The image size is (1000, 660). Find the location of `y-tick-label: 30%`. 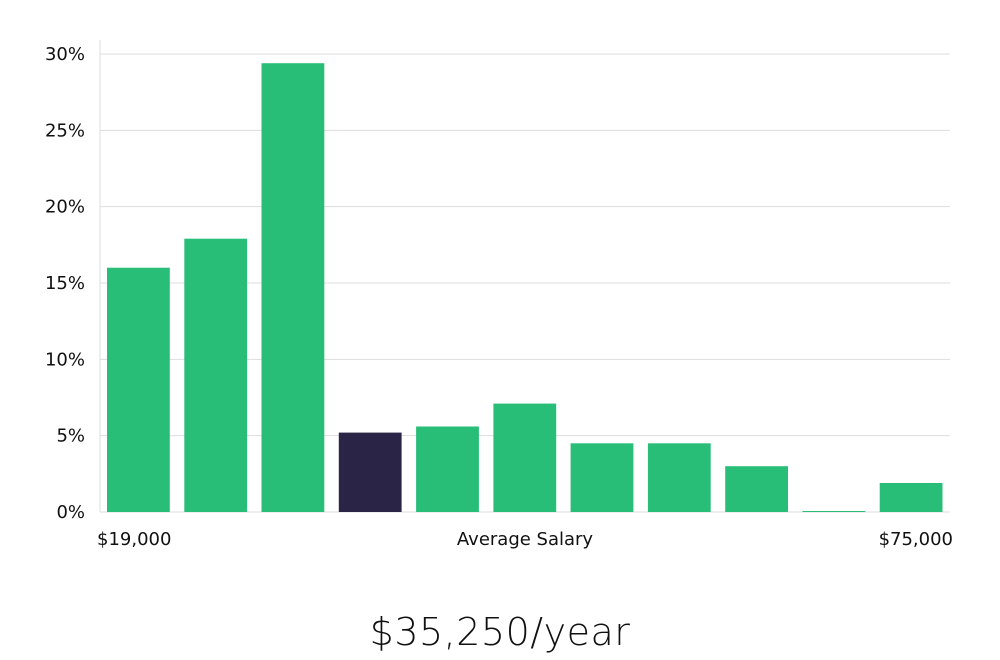

y-tick-label: 30% is located at coordinates (65, 54).